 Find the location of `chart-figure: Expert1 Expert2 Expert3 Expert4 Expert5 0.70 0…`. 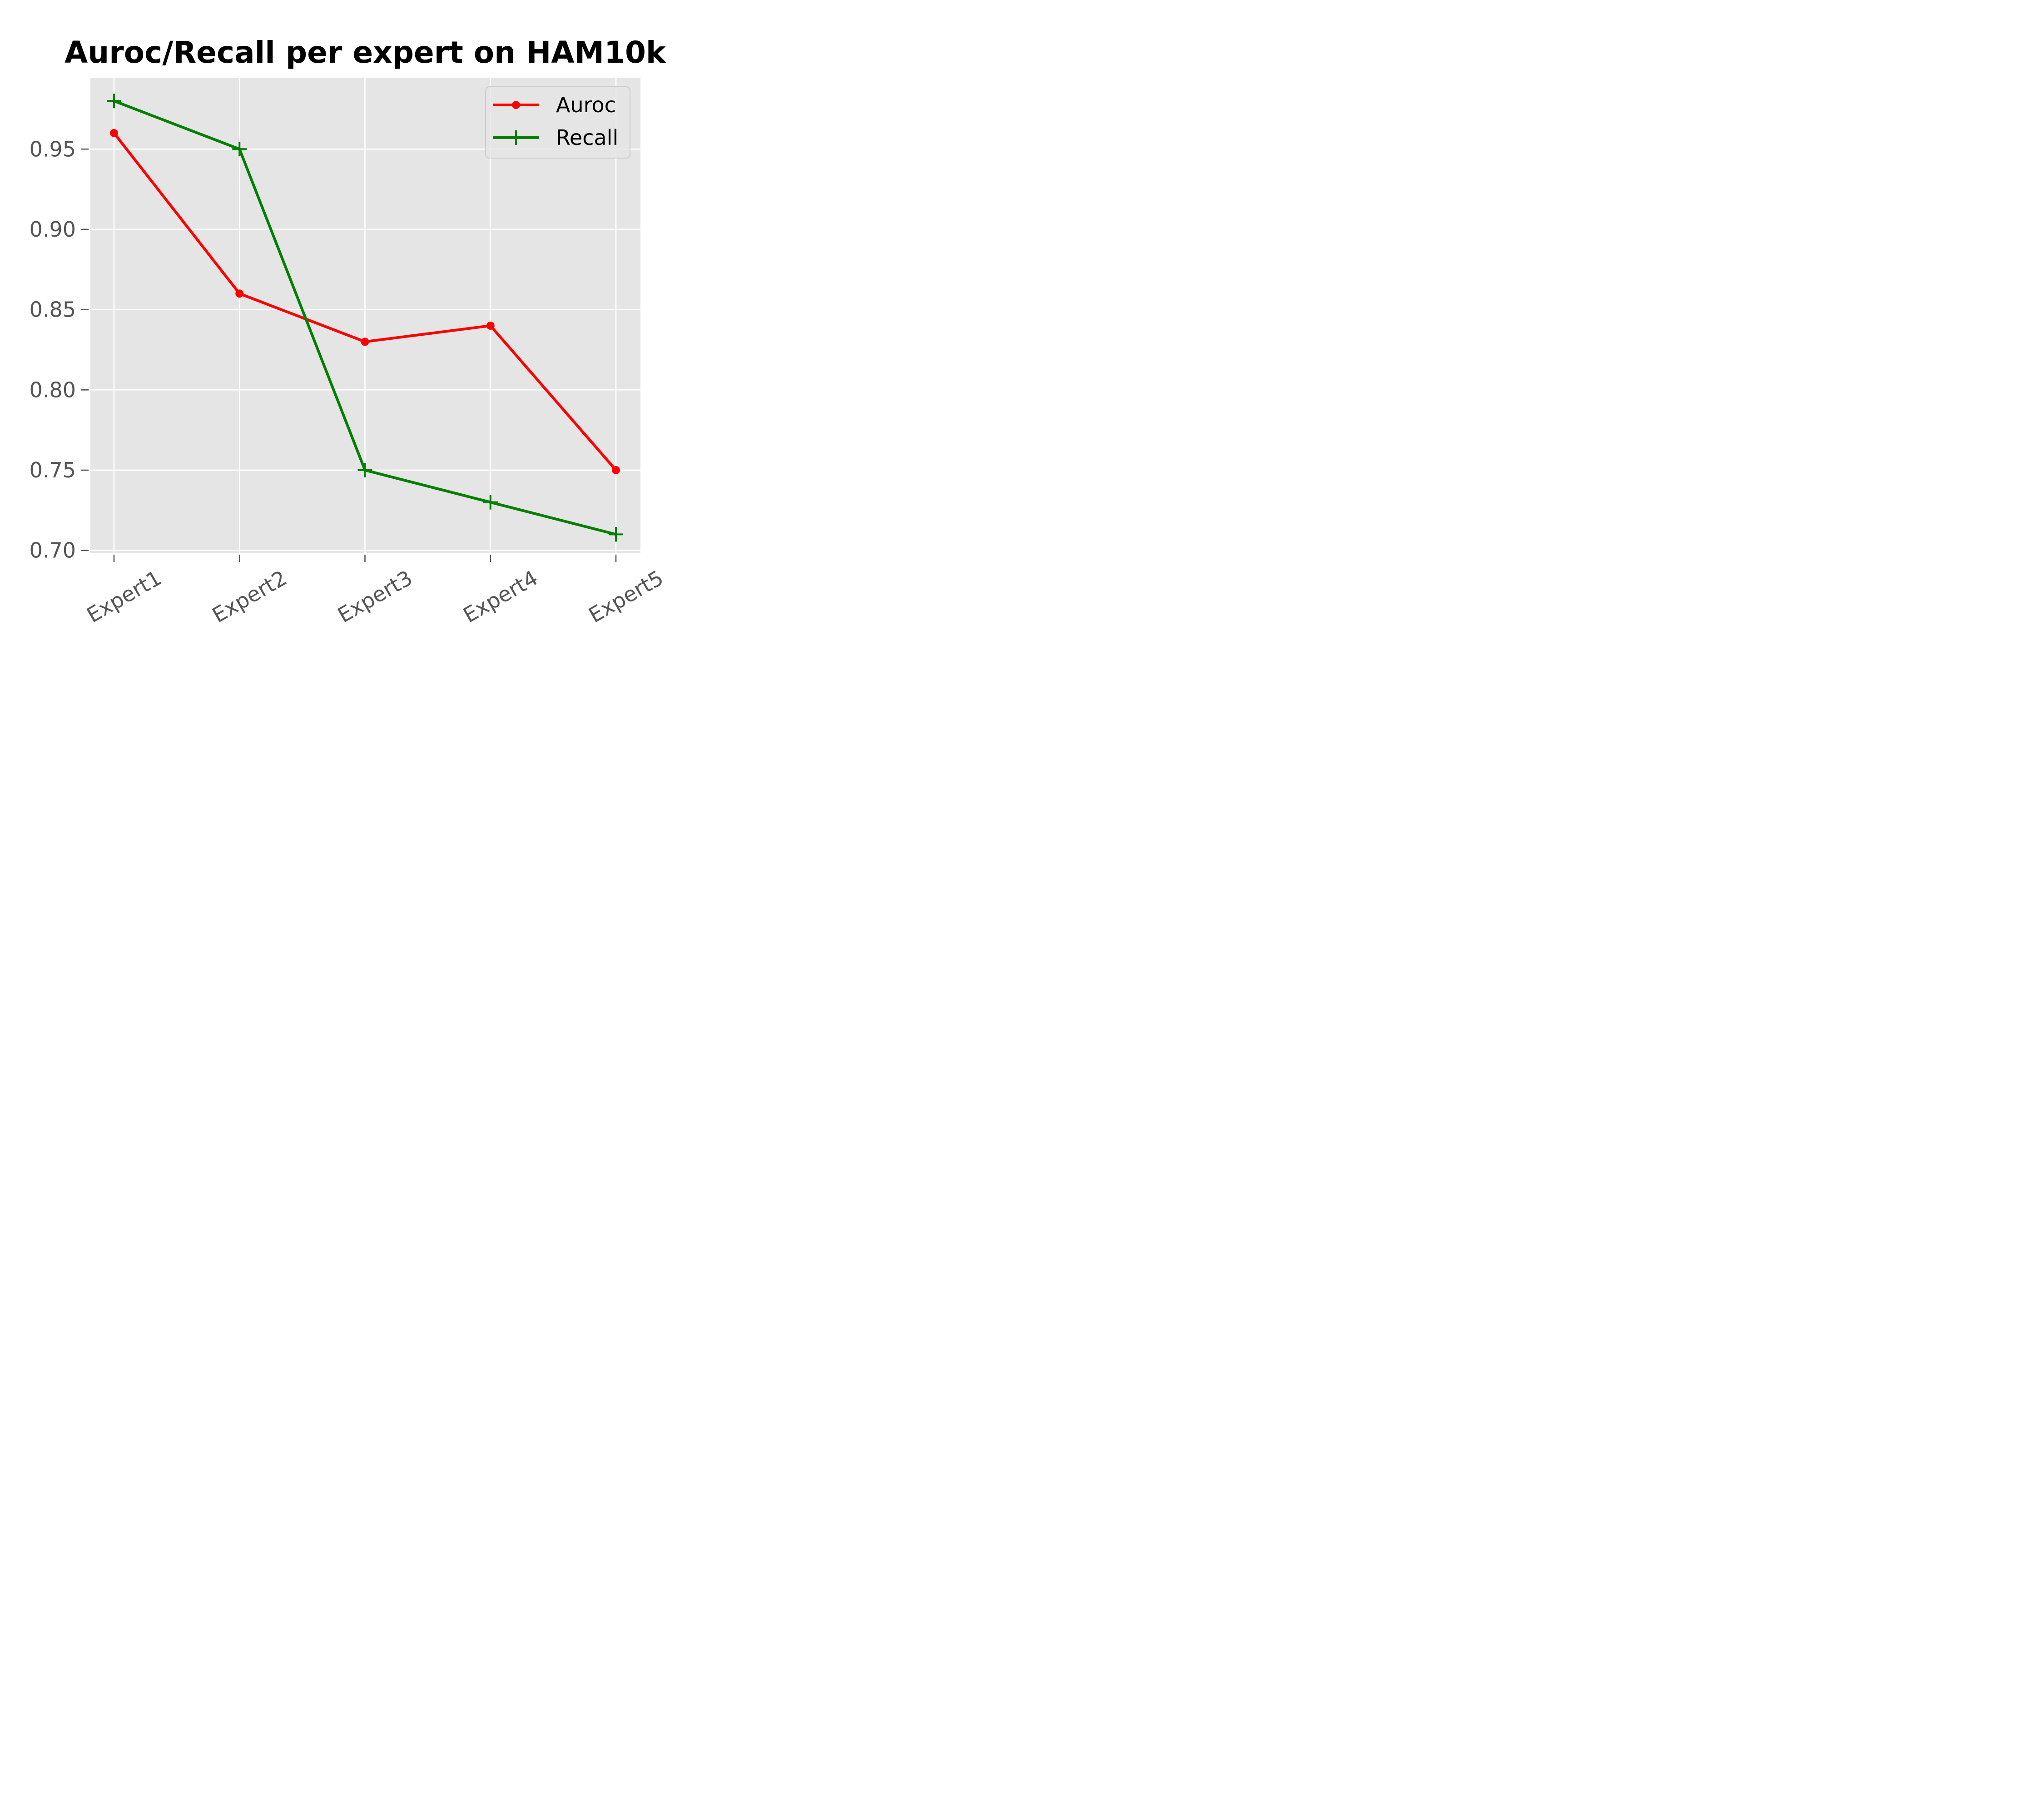

chart-figure: Expert1 Expert2 Expert3 Expert4 Expert5 0.70 0… is located at coordinates (356, 316).